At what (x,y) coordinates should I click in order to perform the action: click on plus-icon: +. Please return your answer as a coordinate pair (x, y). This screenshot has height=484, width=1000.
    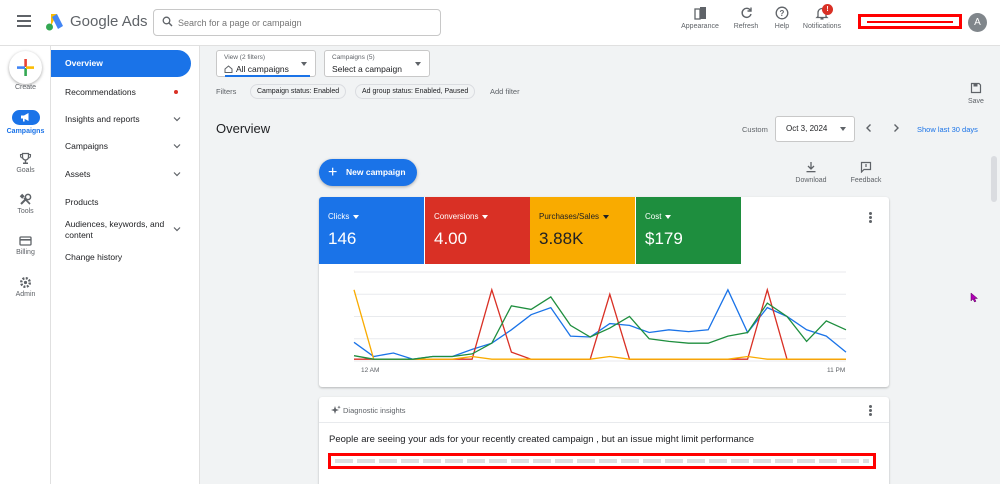
    Looking at the image, I should click on (333, 172).